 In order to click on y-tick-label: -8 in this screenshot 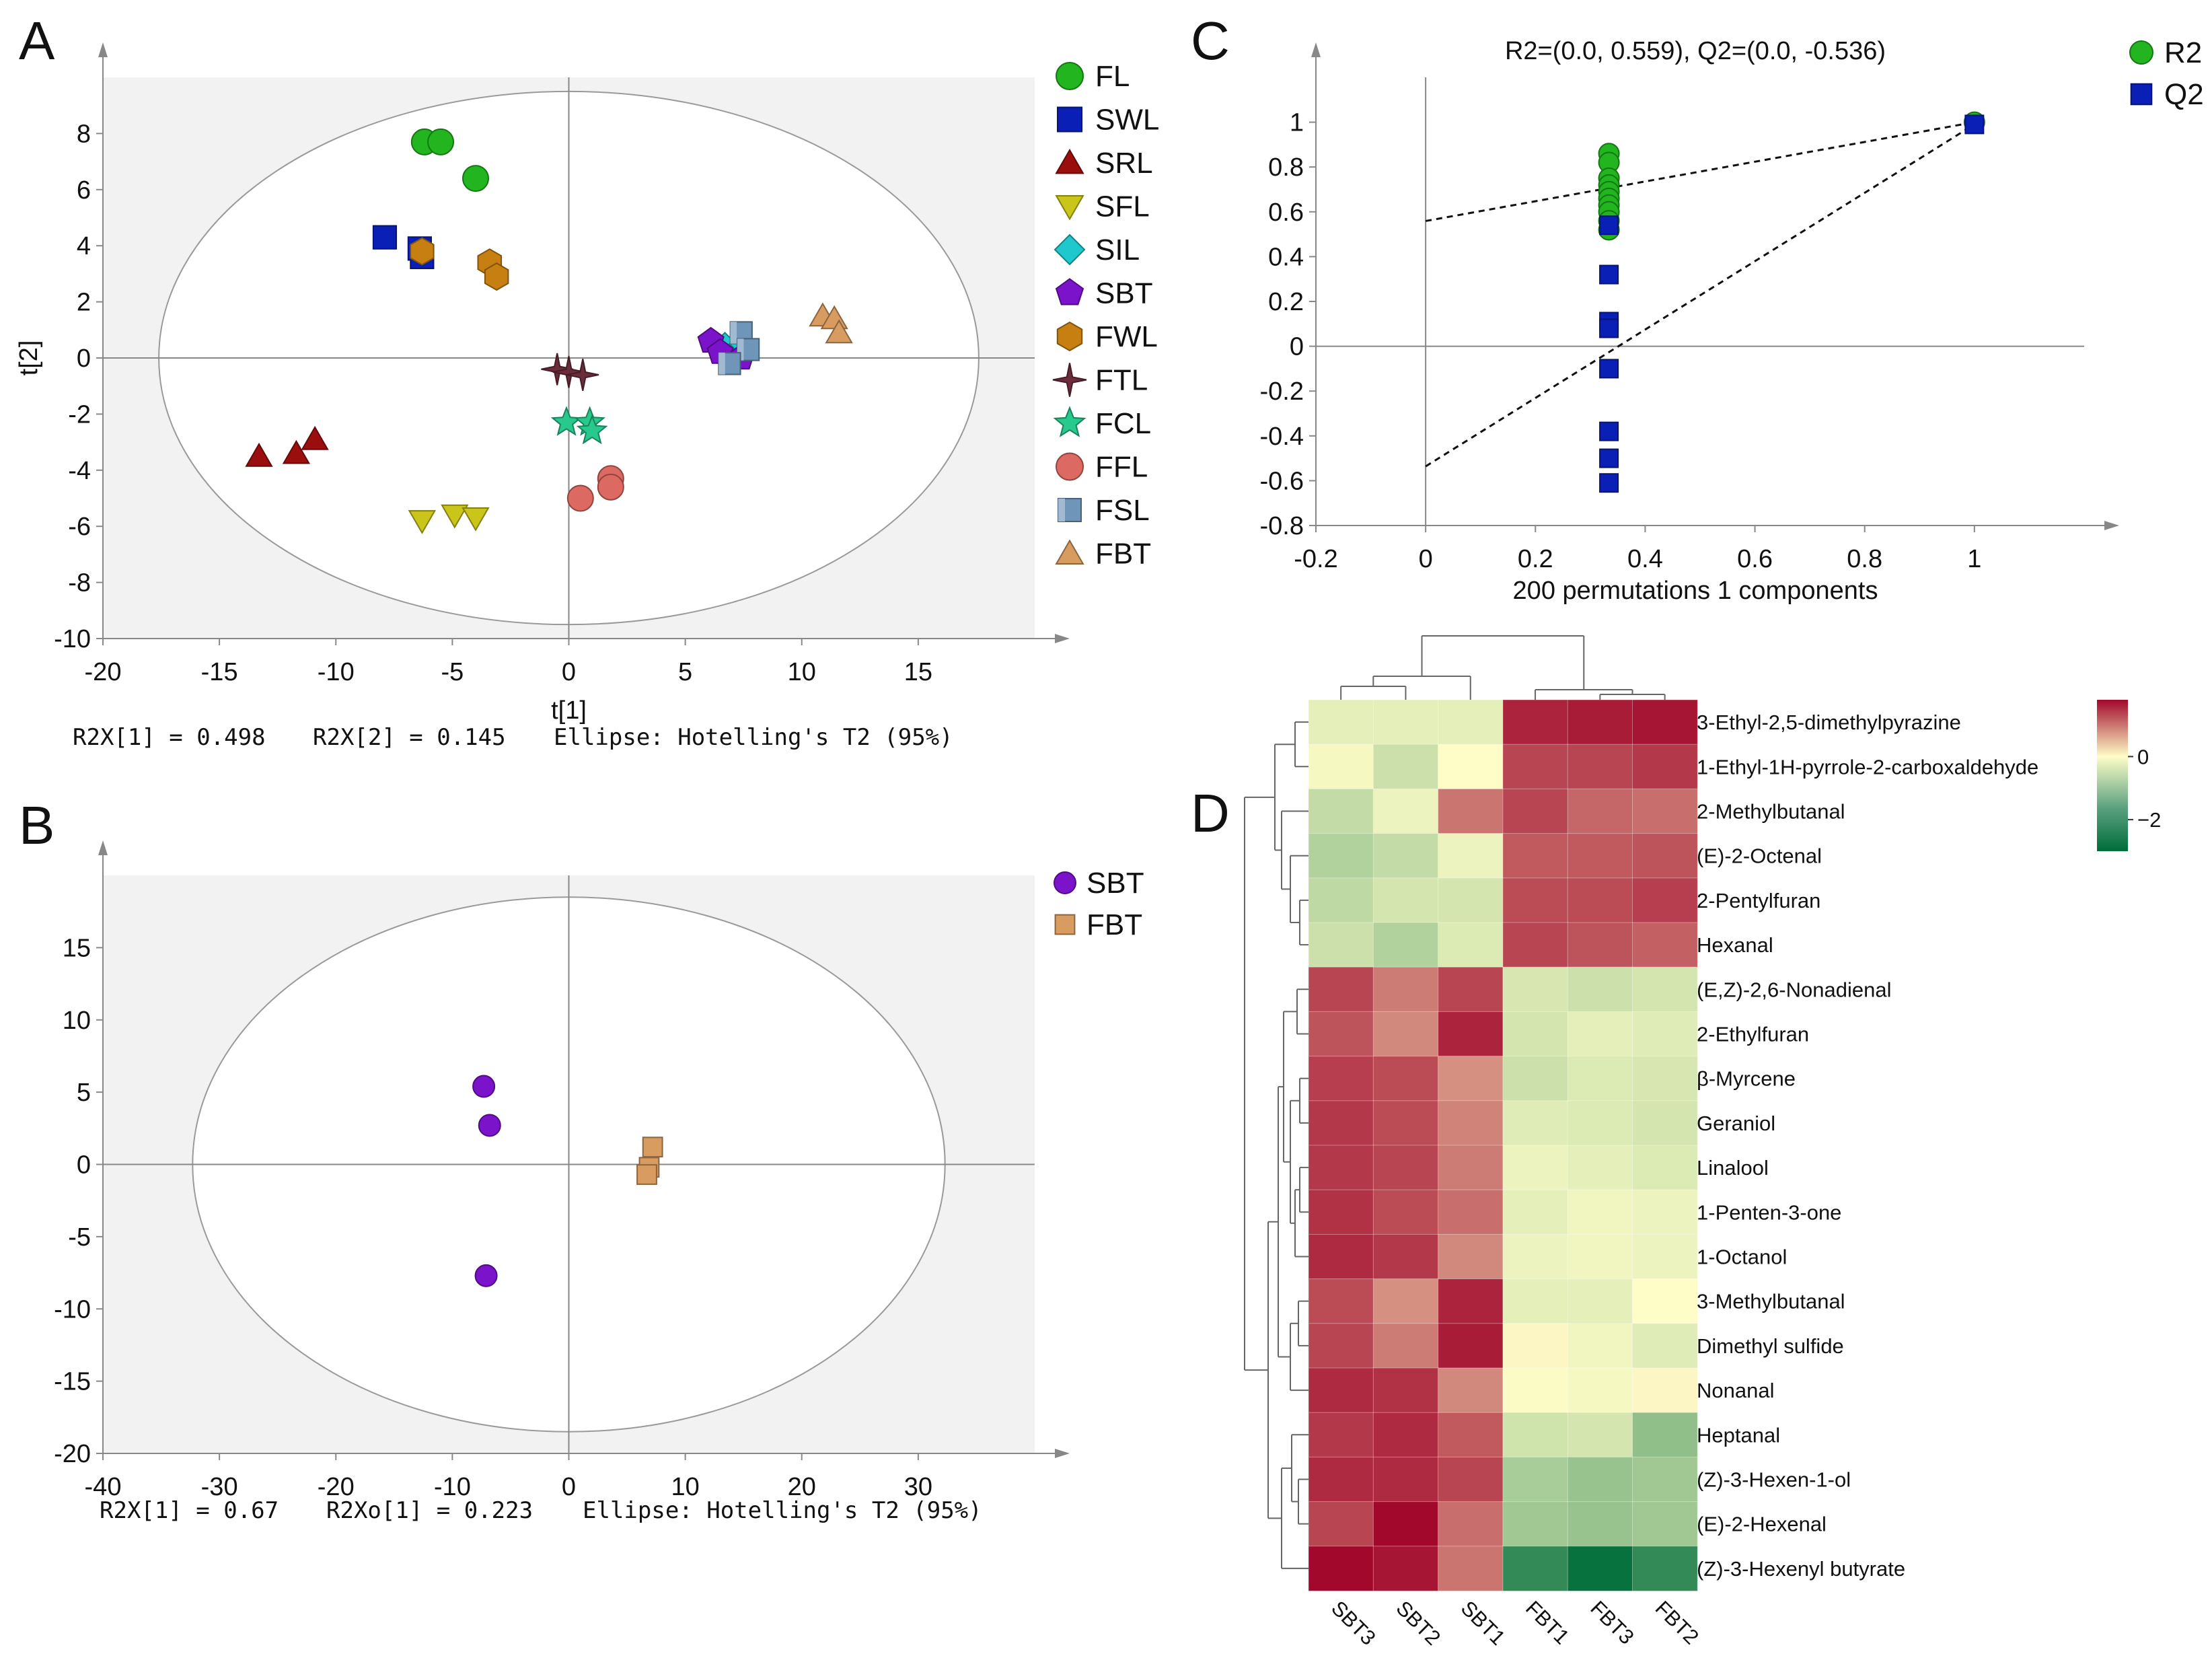, I will do `click(79, 583)`.